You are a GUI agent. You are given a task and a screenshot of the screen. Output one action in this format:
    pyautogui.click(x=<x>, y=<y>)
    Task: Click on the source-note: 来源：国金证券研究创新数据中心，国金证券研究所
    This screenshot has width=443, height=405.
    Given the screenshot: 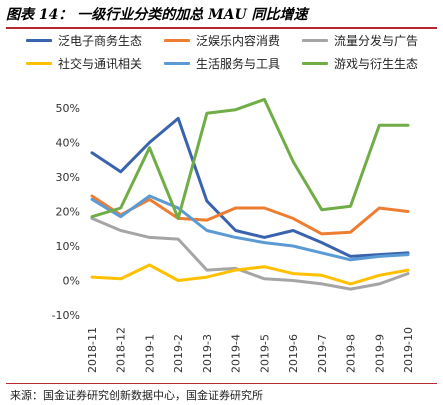 What is the action you would take?
    pyautogui.click(x=136, y=395)
    